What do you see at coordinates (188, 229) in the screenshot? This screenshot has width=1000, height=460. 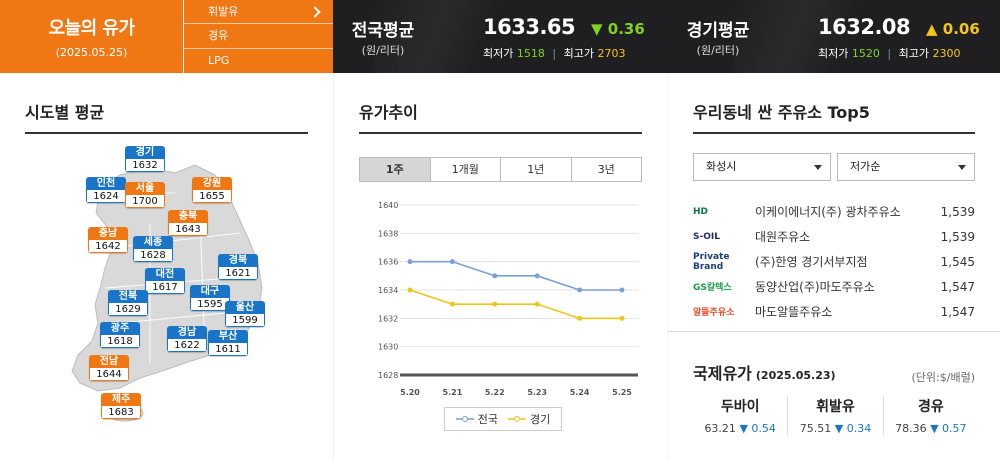 I see `region-value: 1643` at bounding box center [188, 229].